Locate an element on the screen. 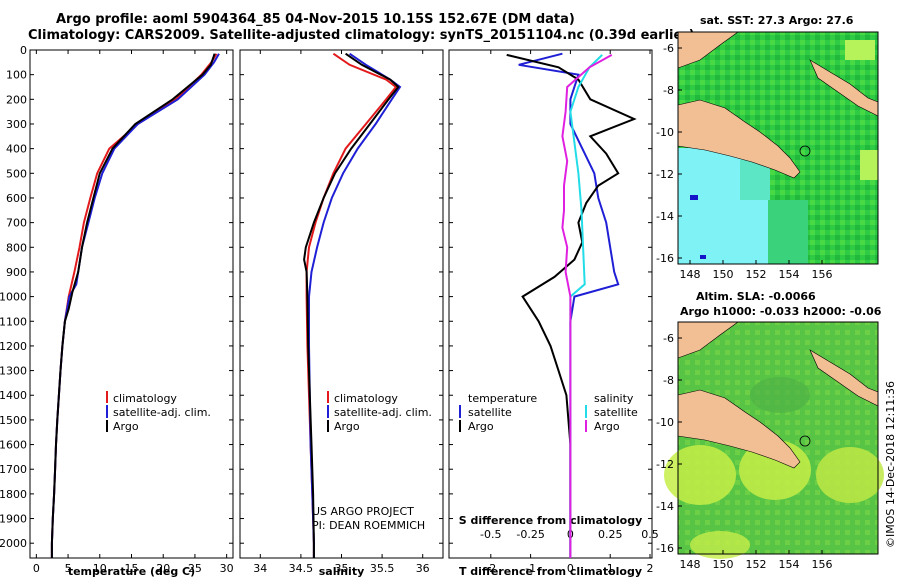  x-axis-label: salinity is located at coordinates (342, 571).